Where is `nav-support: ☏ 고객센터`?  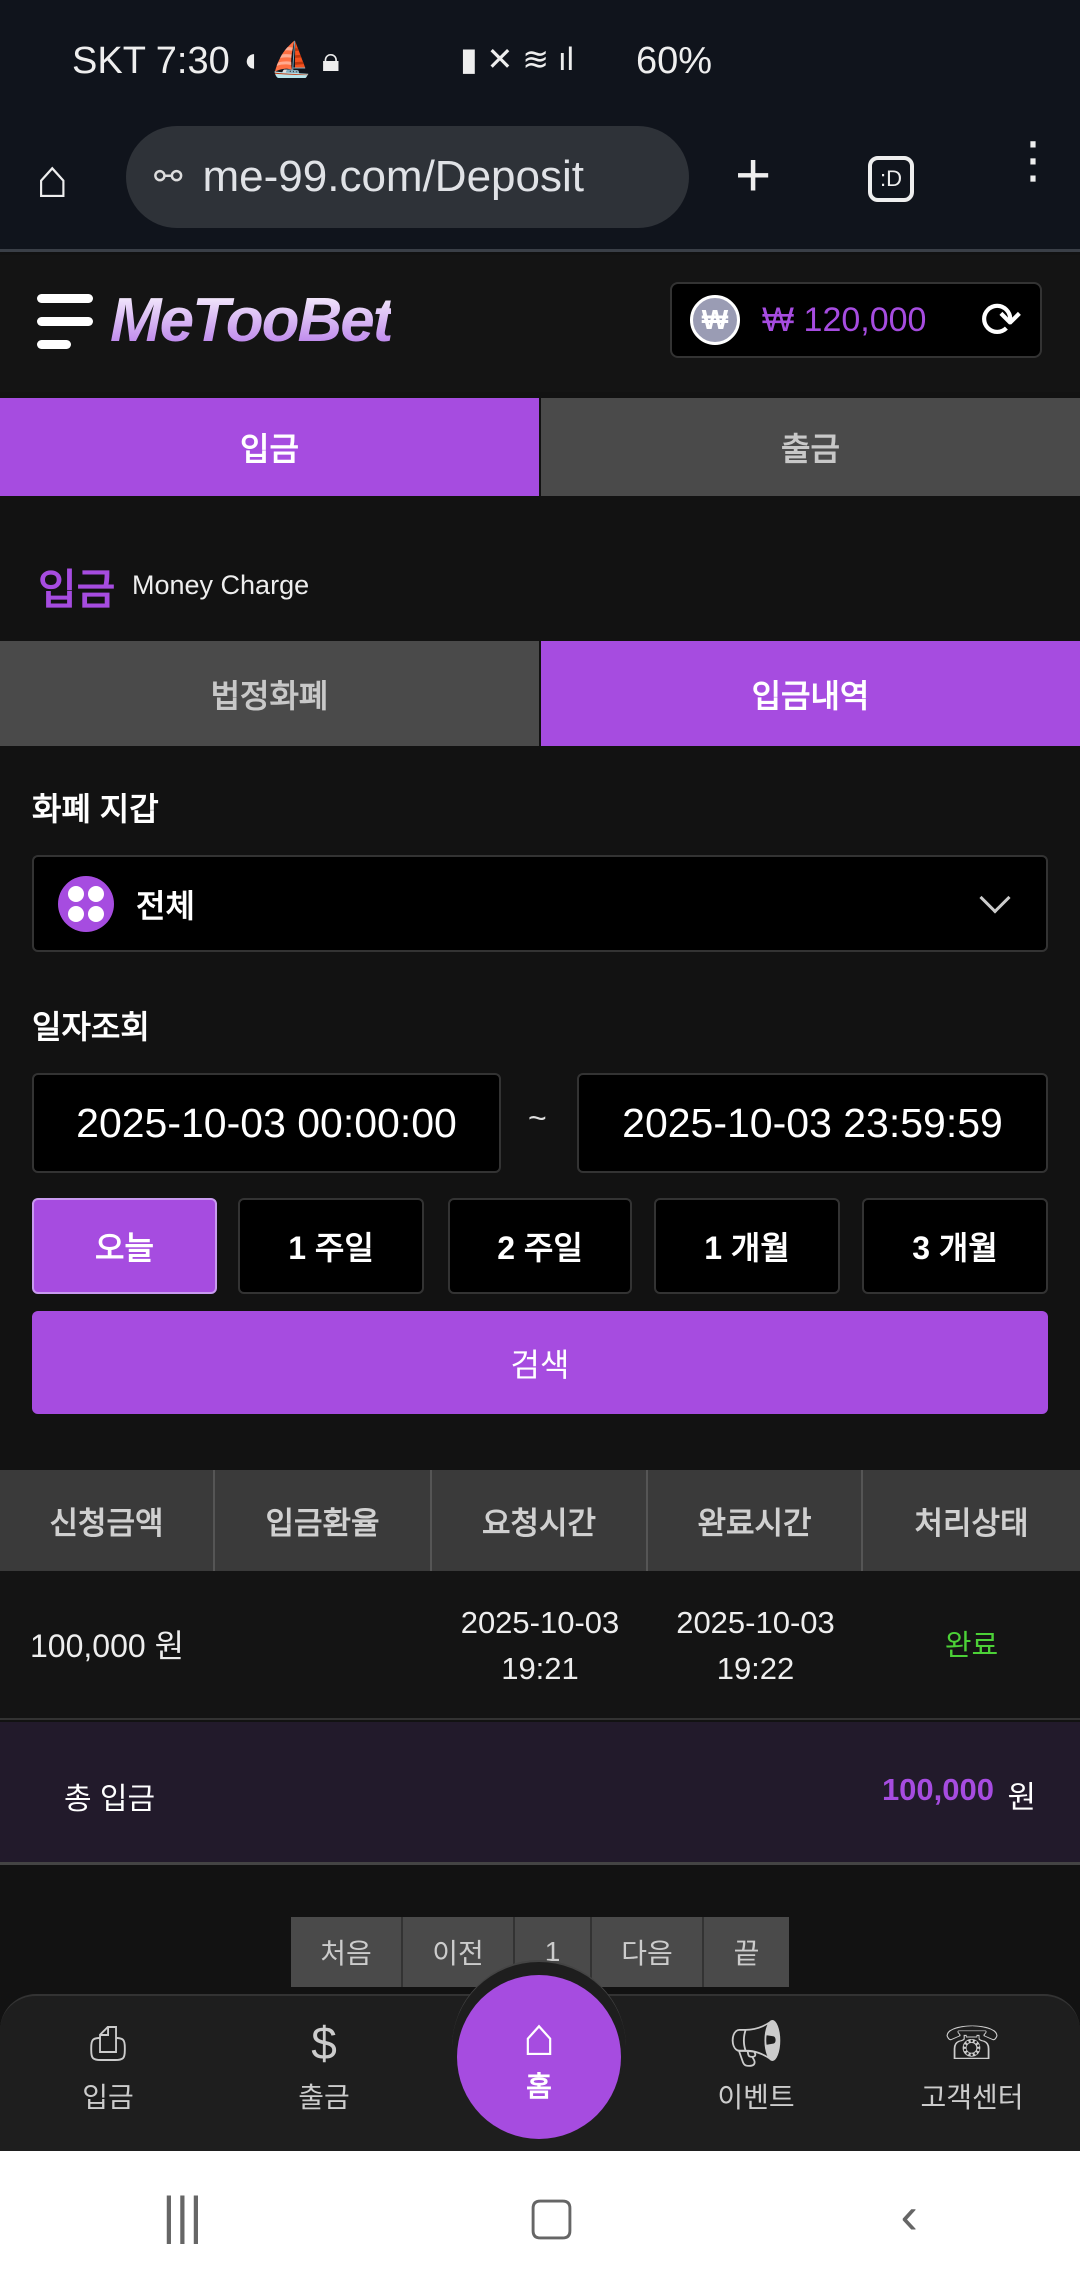 nav-support: ☏ 고객센터 is located at coordinates (972, 2063).